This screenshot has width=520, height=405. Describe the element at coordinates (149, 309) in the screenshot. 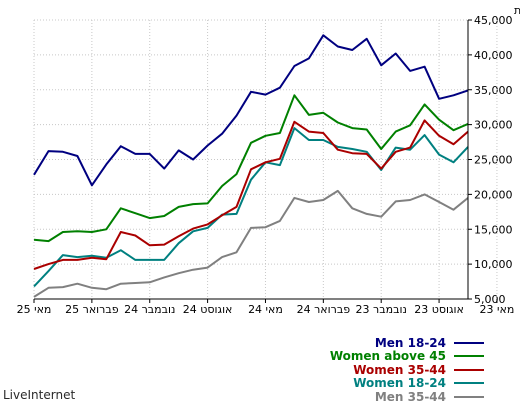

I see `x-tick-label: נובמבר 24` at that location.